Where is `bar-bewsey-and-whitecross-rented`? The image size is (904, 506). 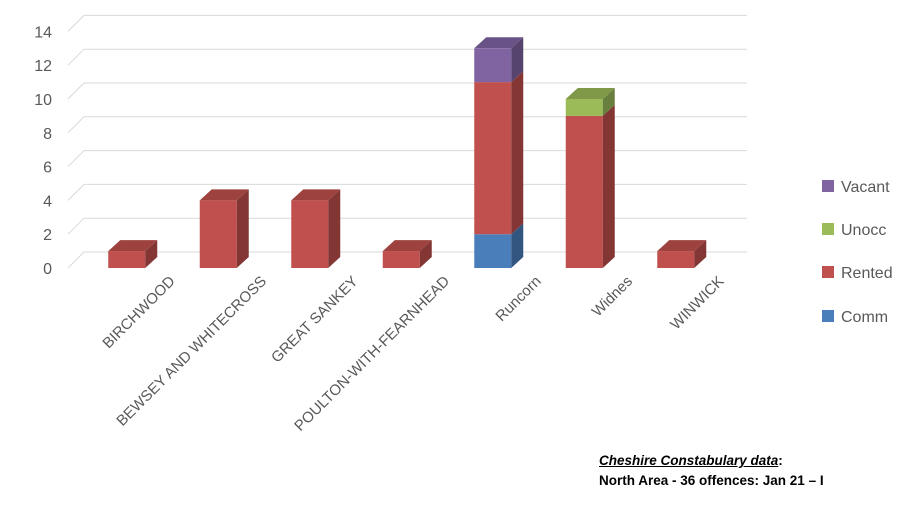
bar-bewsey-and-whitecross-rented is located at coordinates (224, 228).